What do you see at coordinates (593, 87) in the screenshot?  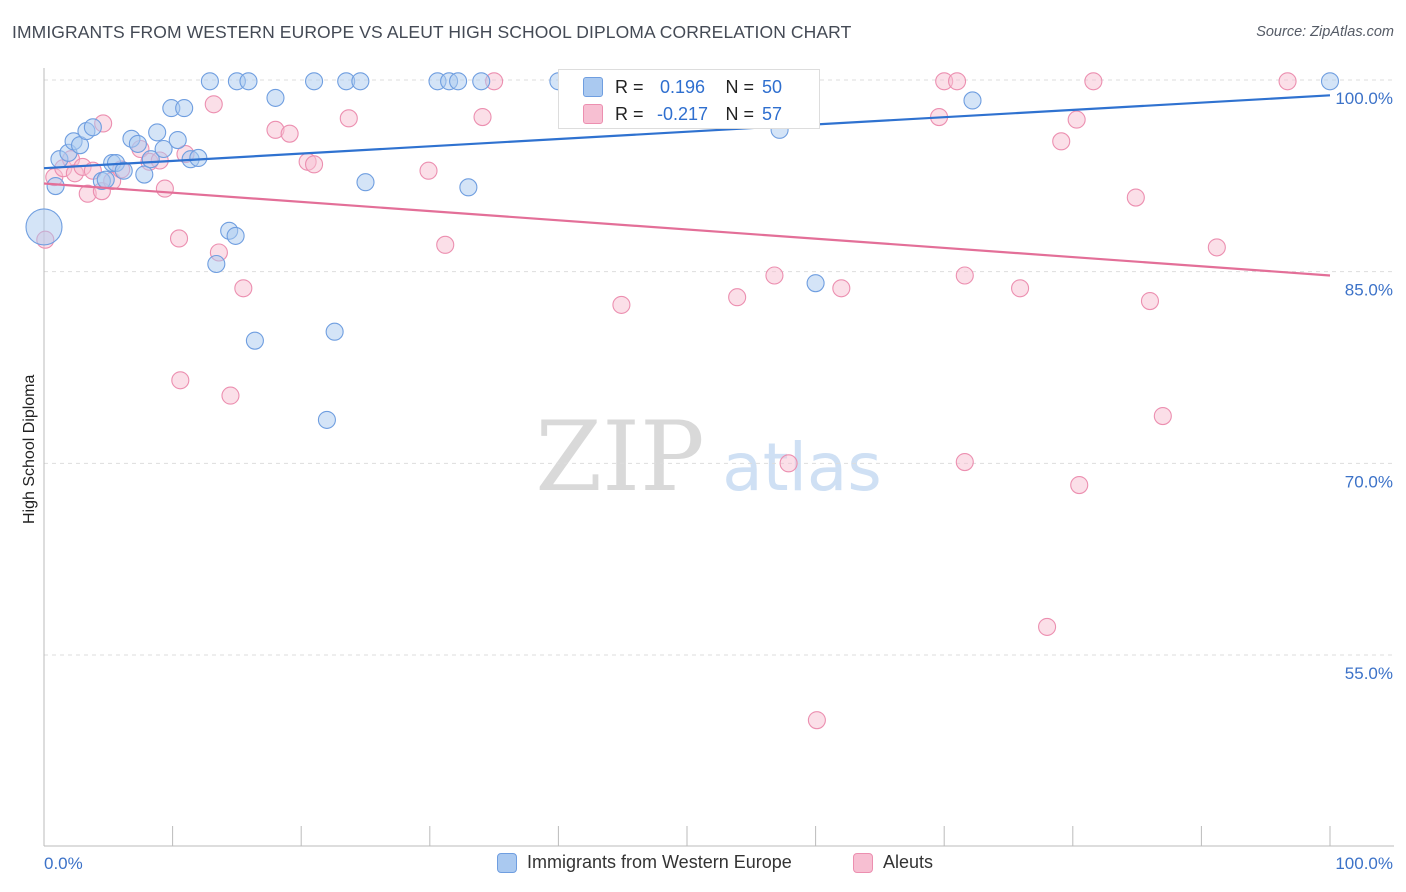 I see `stats-swatch-blue` at bounding box center [593, 87].